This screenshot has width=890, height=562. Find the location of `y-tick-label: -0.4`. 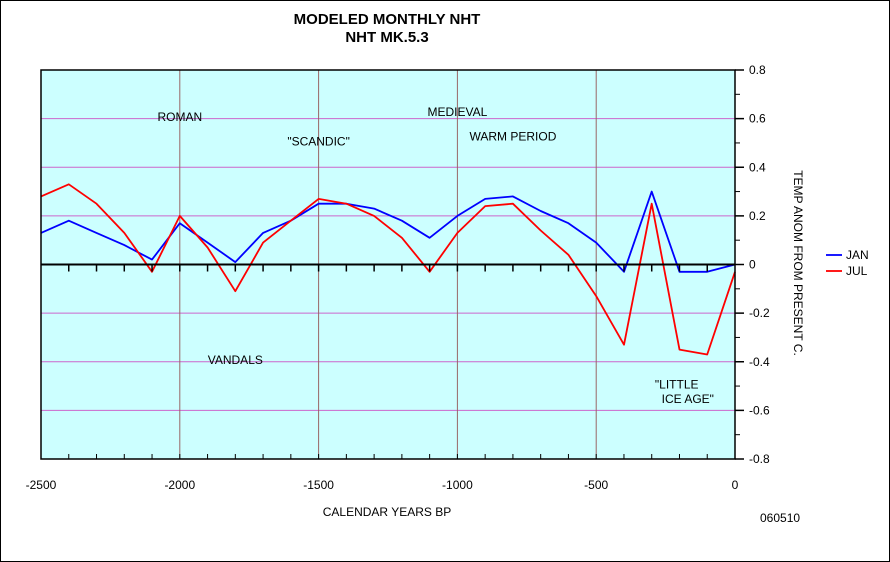

y-tick-label: -0.4 is located at coordinates (759, 362).